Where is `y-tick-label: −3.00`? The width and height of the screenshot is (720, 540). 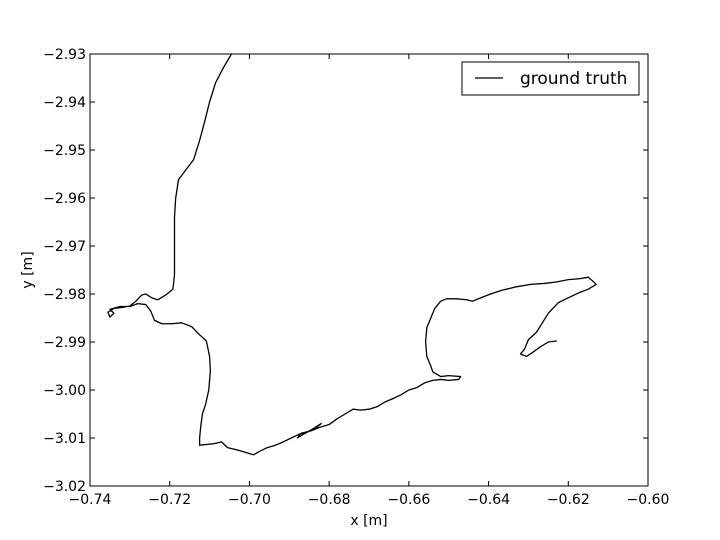 y-tick-label: −3.00 is located at coordinates (64, 391).